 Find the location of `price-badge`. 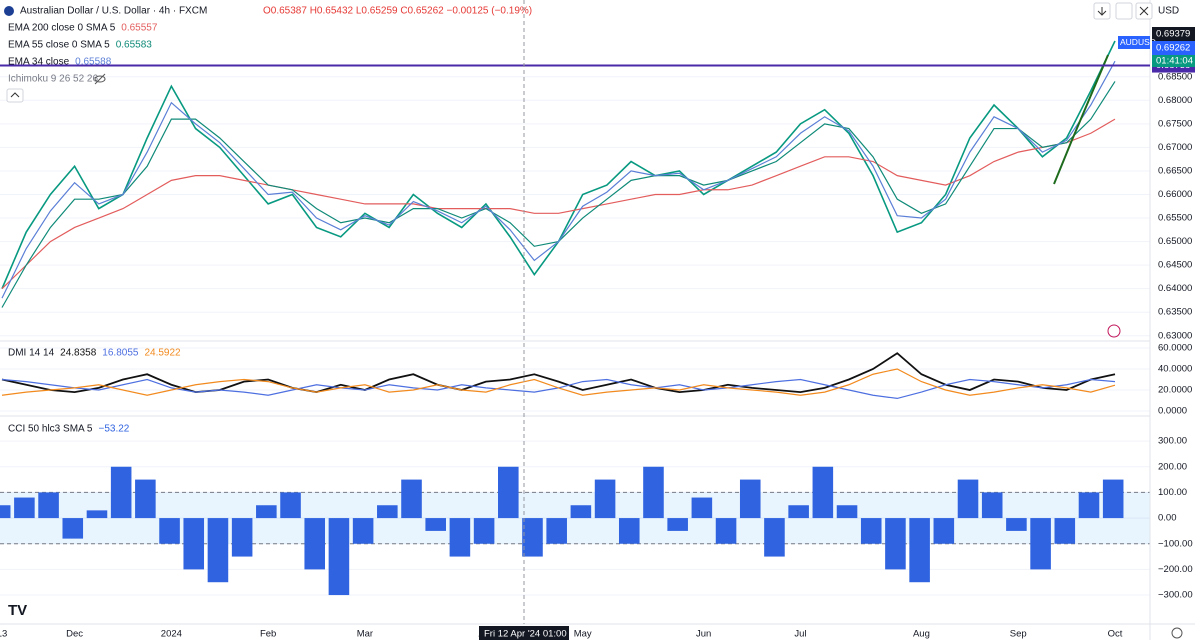

price-badge is located at coordinates (1173, 48).